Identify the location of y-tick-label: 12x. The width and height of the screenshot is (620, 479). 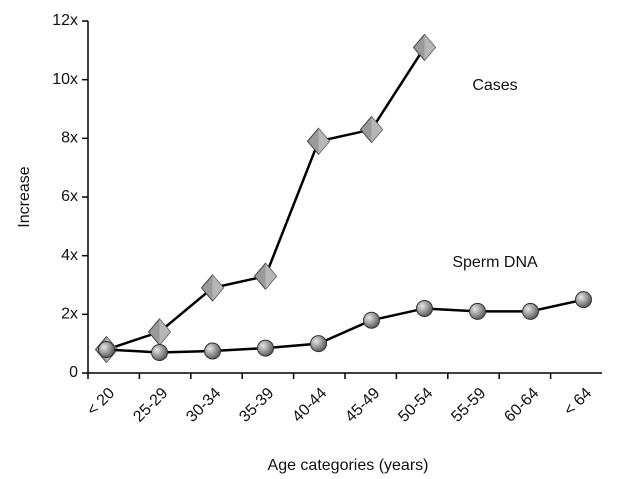
(65, 20).